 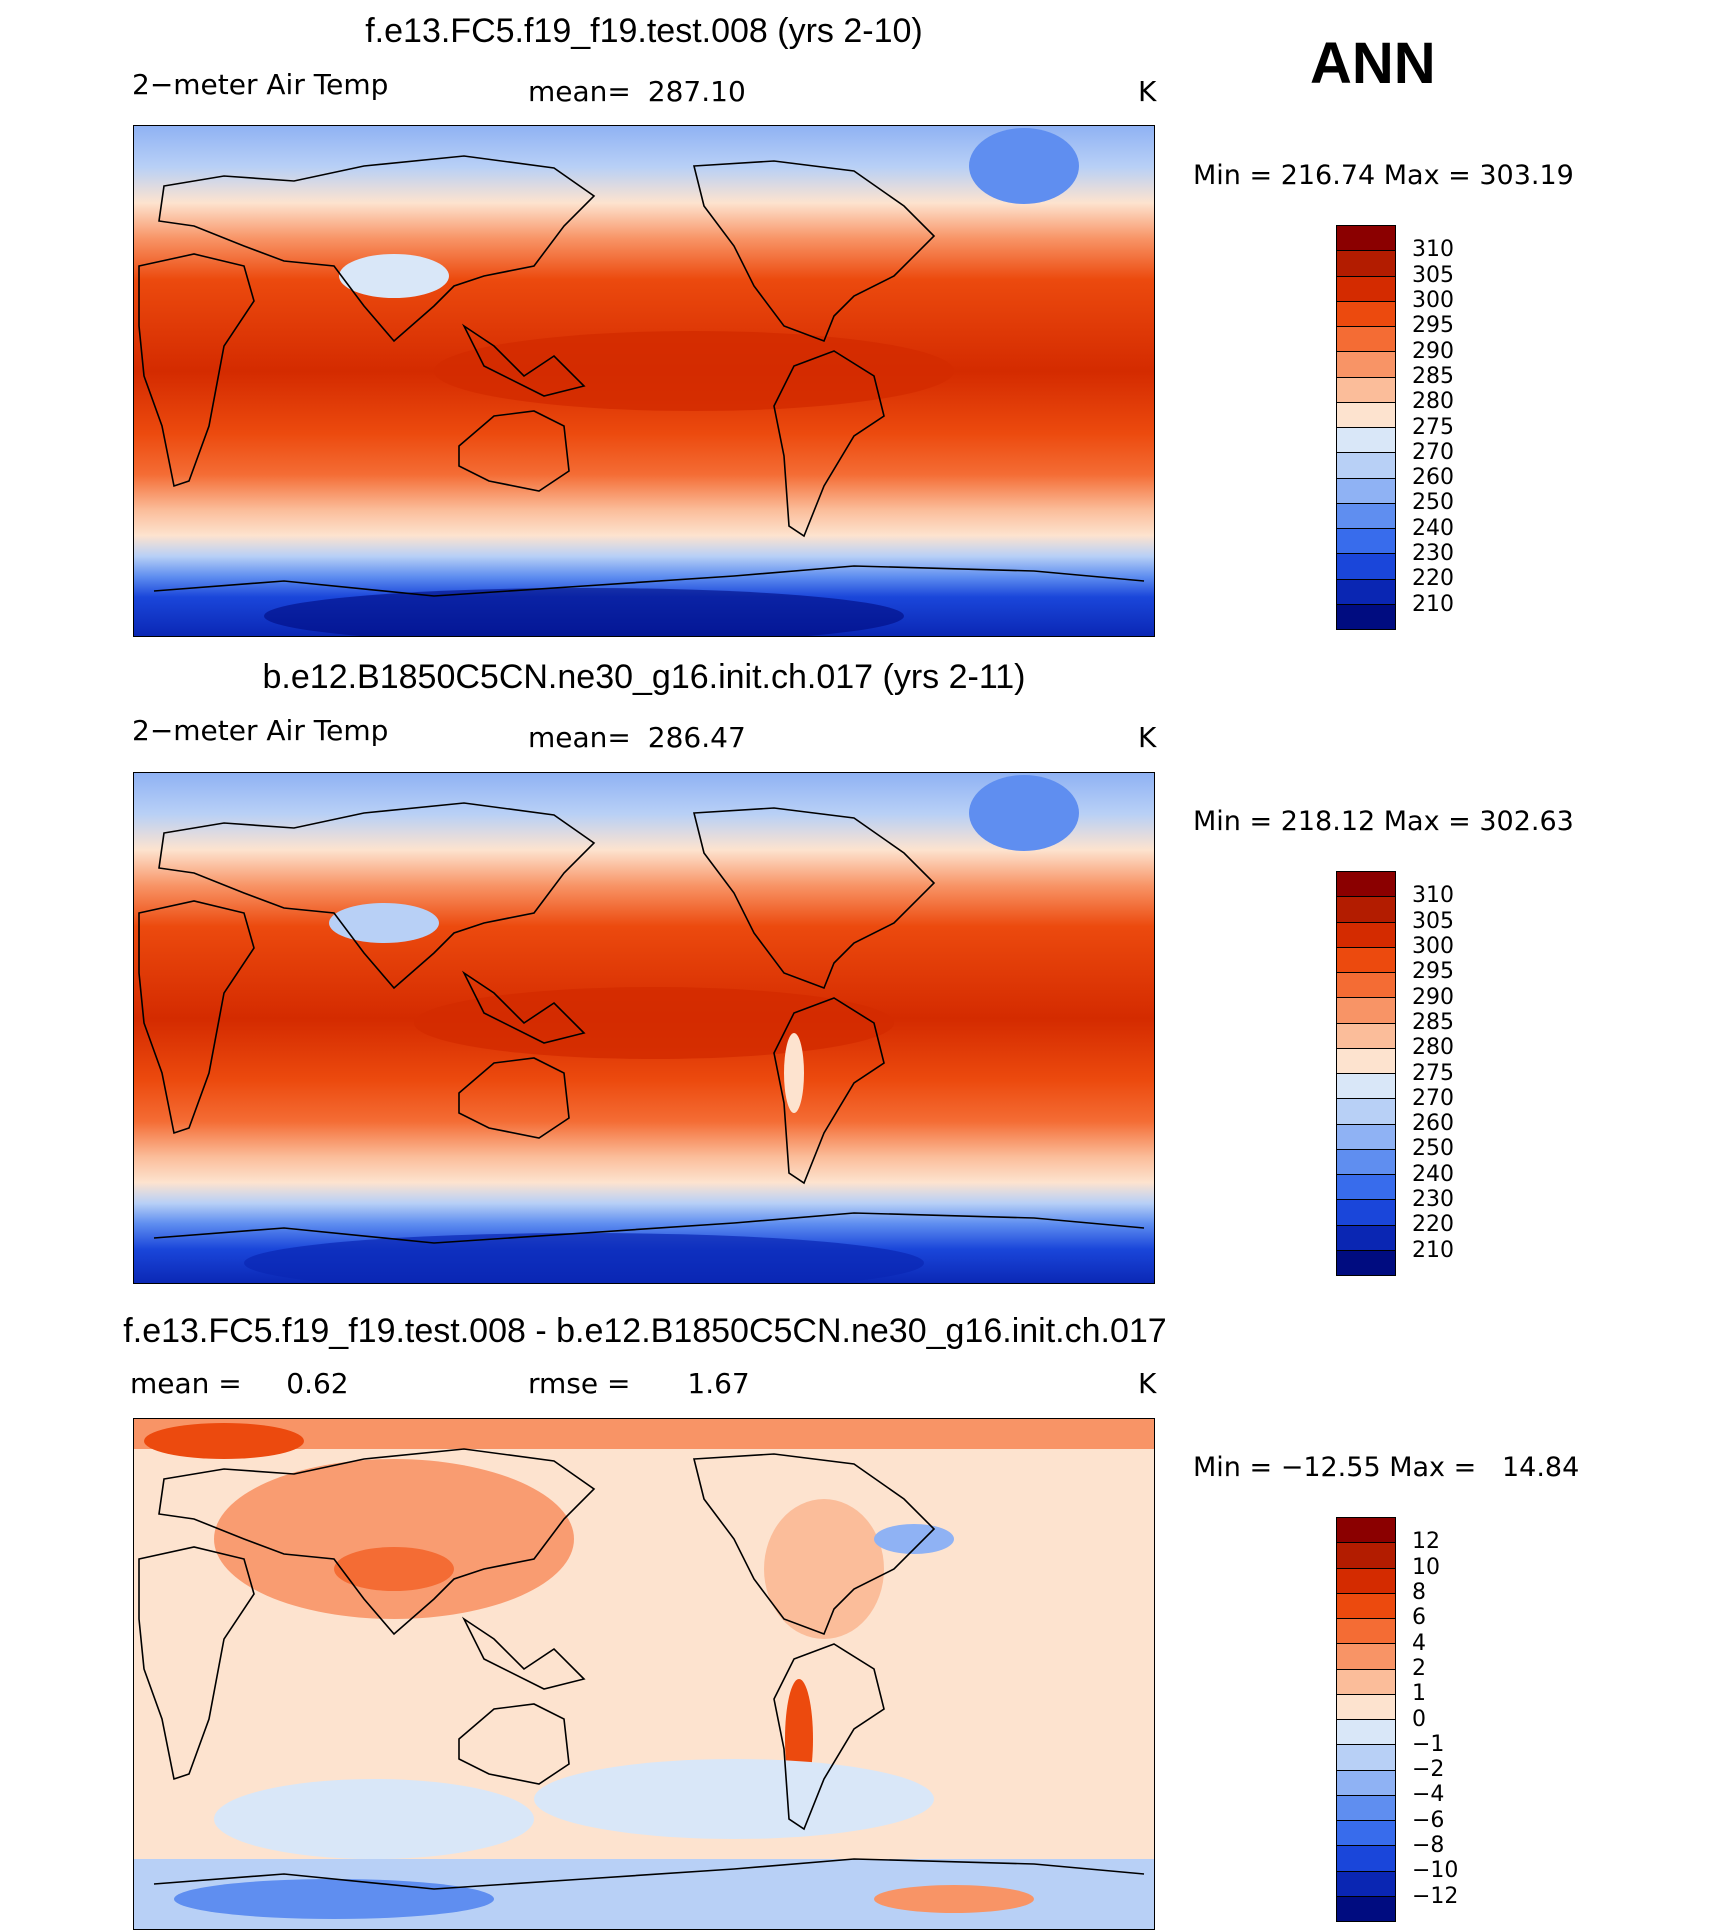 What do you see at coordinates (1433, 997) in the screenshot?
I see `panel-2-colorbar-level: 290` at bounding box center [1433, 997].